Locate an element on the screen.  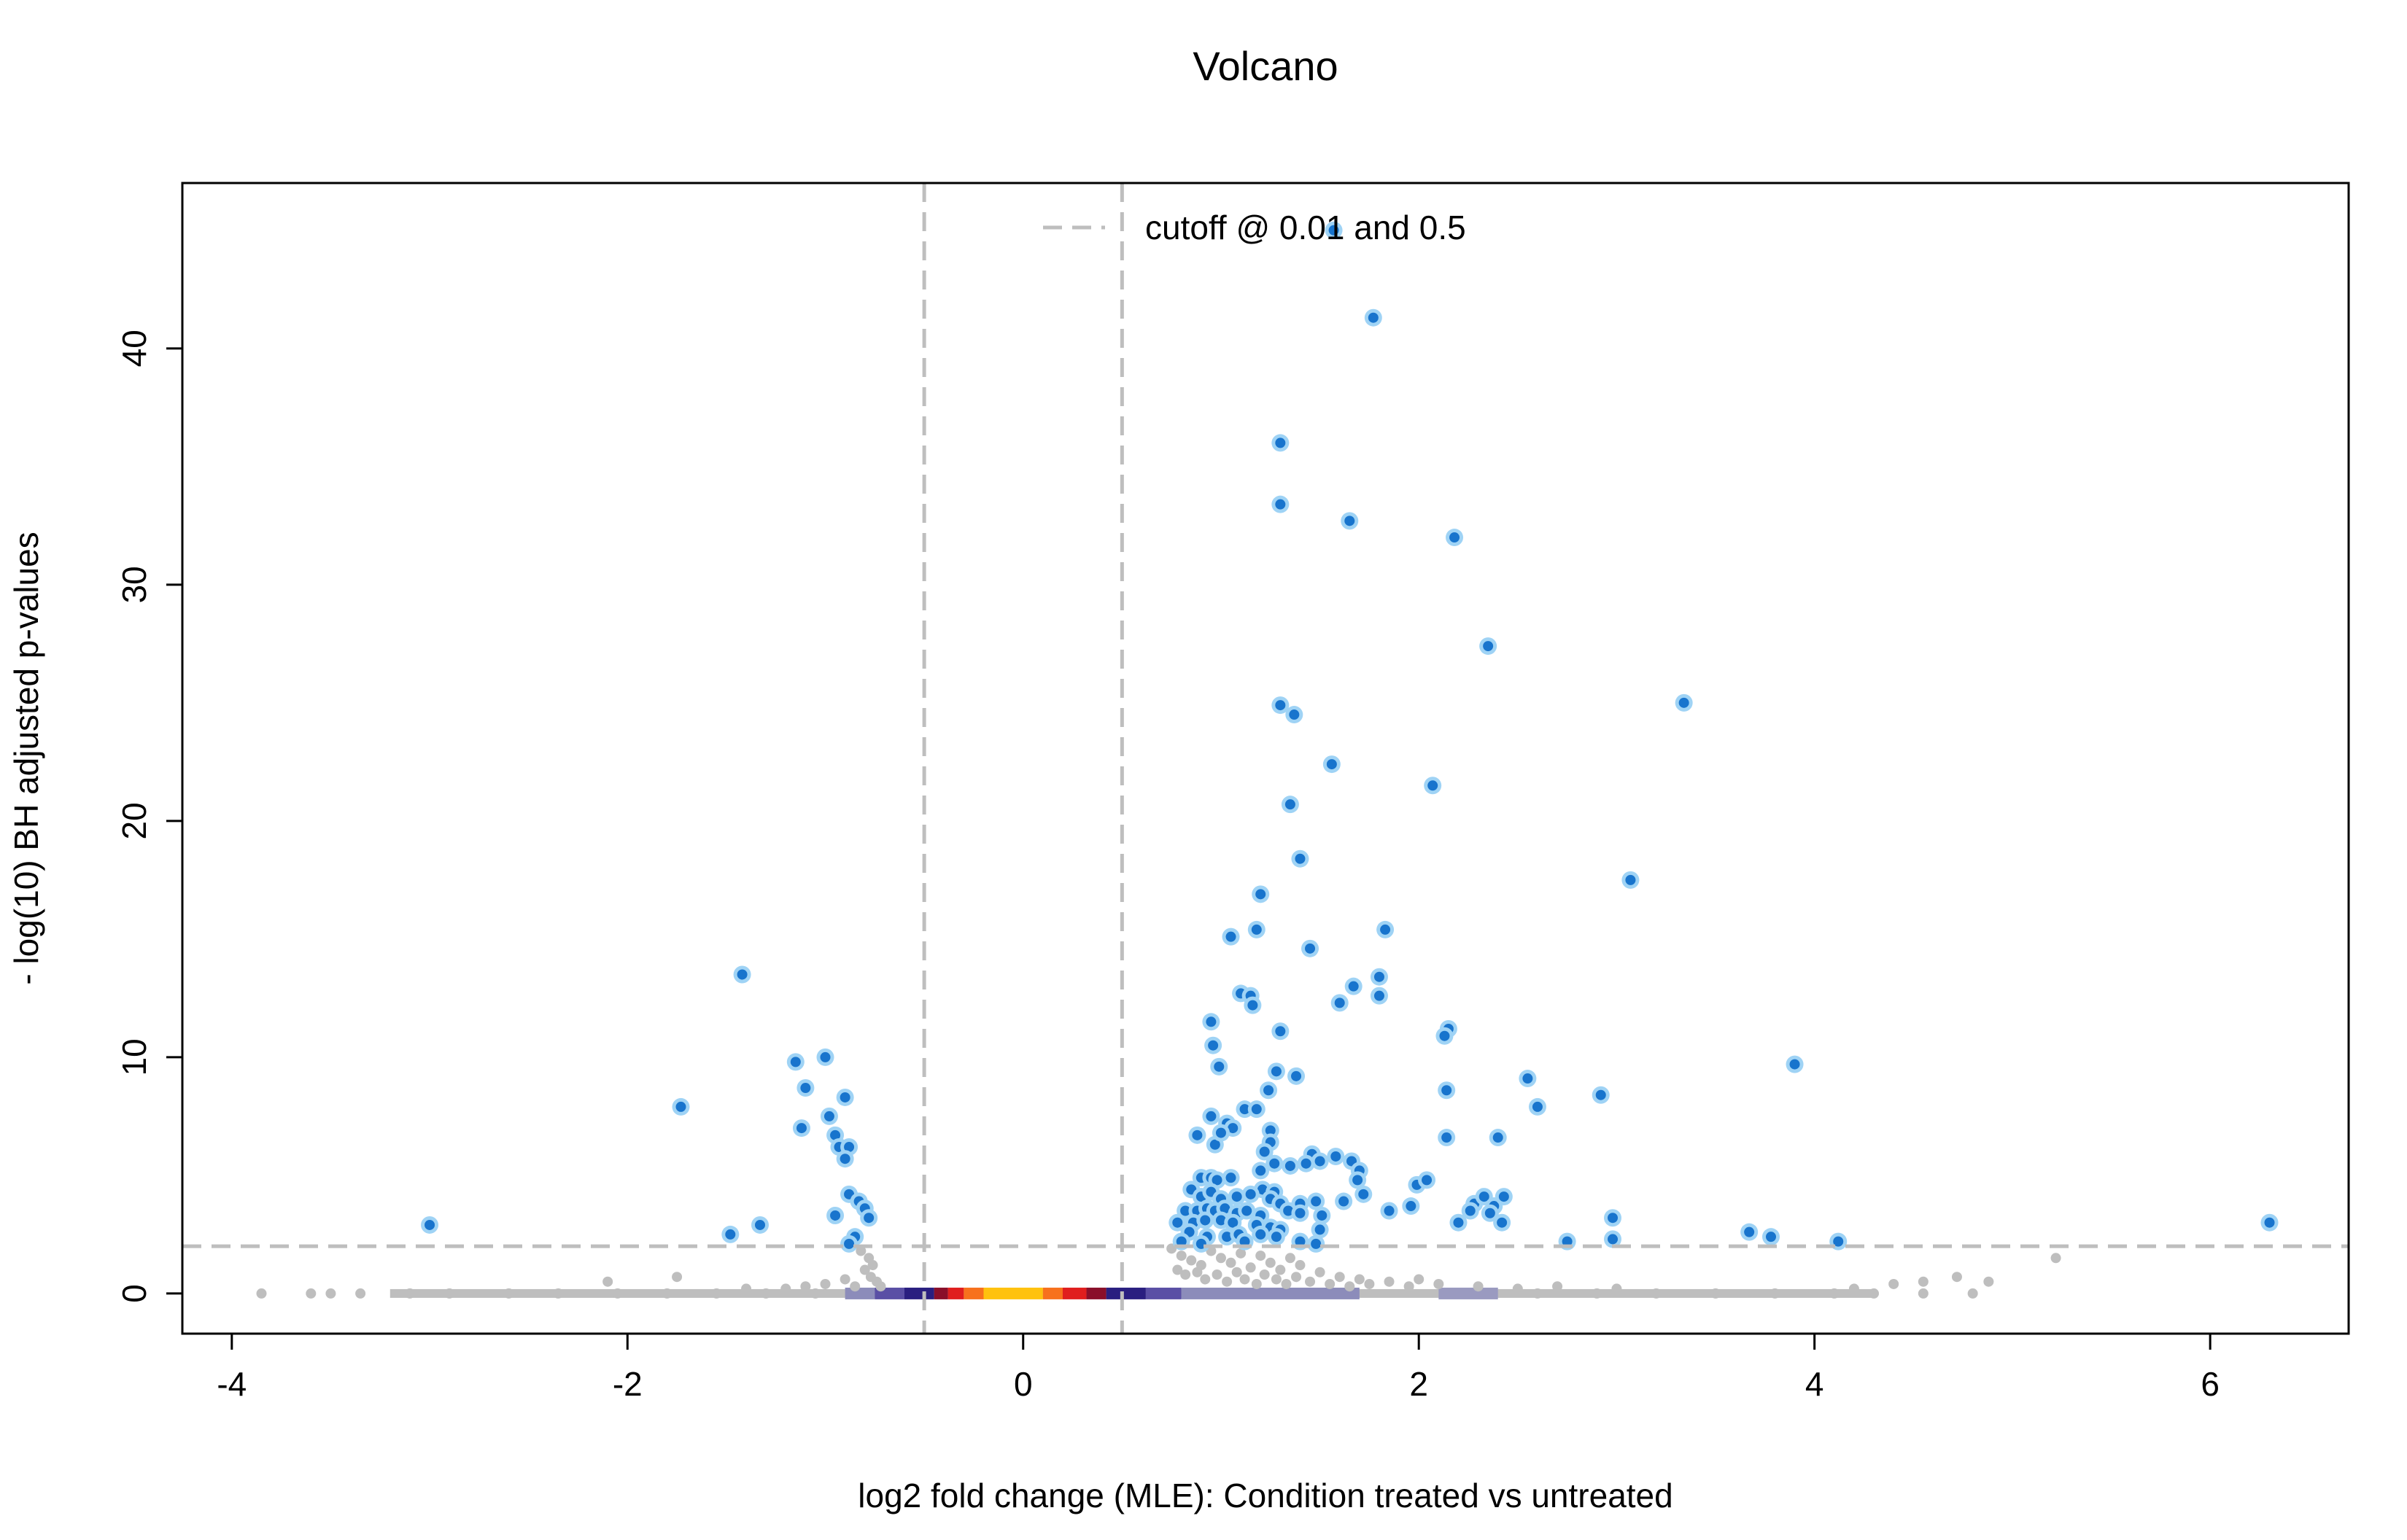
y-tick-label: 30 is located at coordinates (134, 584).